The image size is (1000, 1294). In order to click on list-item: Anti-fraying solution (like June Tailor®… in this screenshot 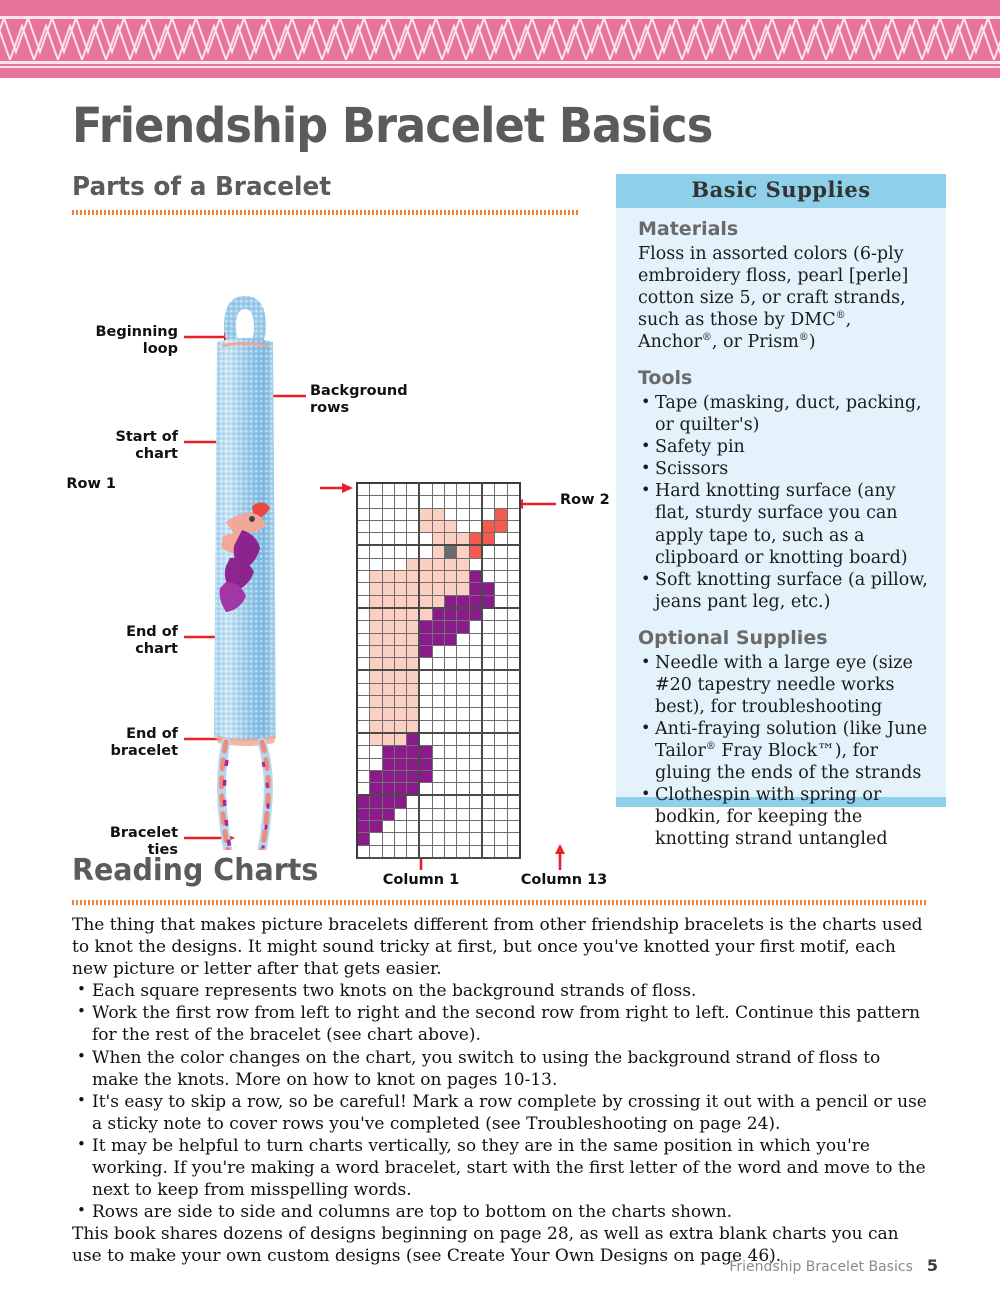, I will do `click(785, 751)`.